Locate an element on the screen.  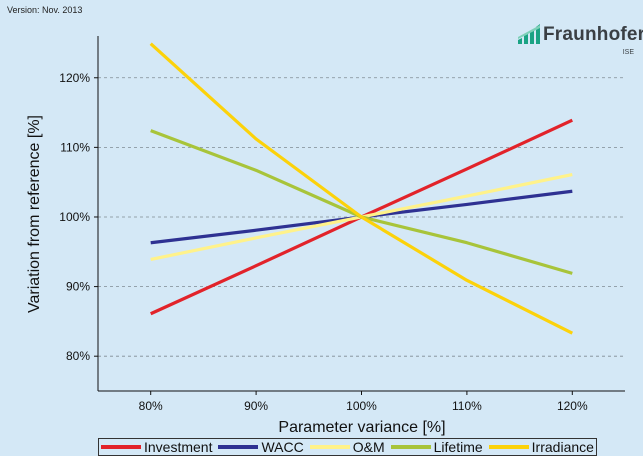
x-tick-label: 110% is located at coordinates (467, 406).